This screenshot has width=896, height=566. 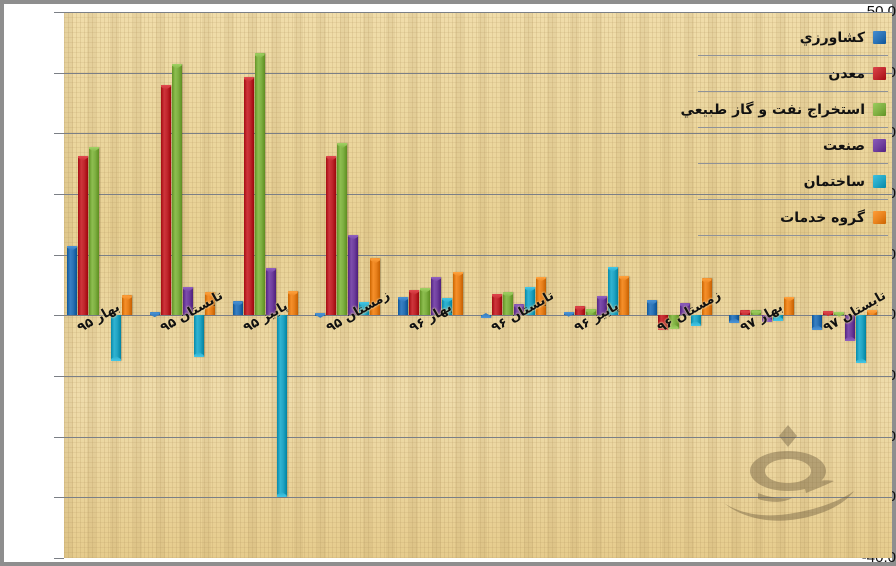 What do you see at coordinates (793, 74) in the screenshot?
I see `legend-item-2: معدن` at bounding box center [793, 74].